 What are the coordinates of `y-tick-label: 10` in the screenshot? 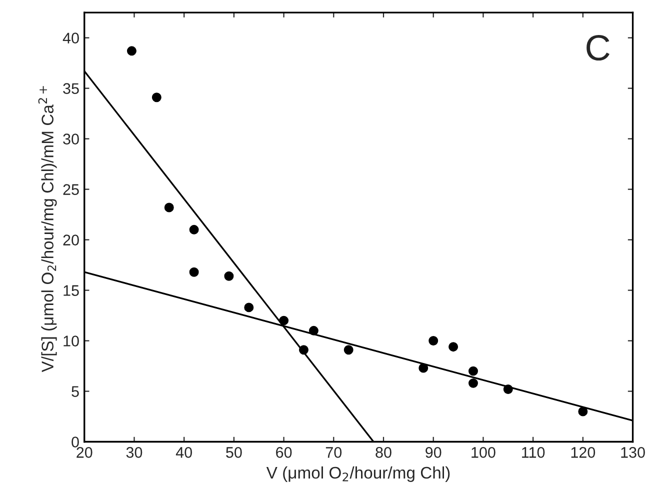 It's located at (71, 341).